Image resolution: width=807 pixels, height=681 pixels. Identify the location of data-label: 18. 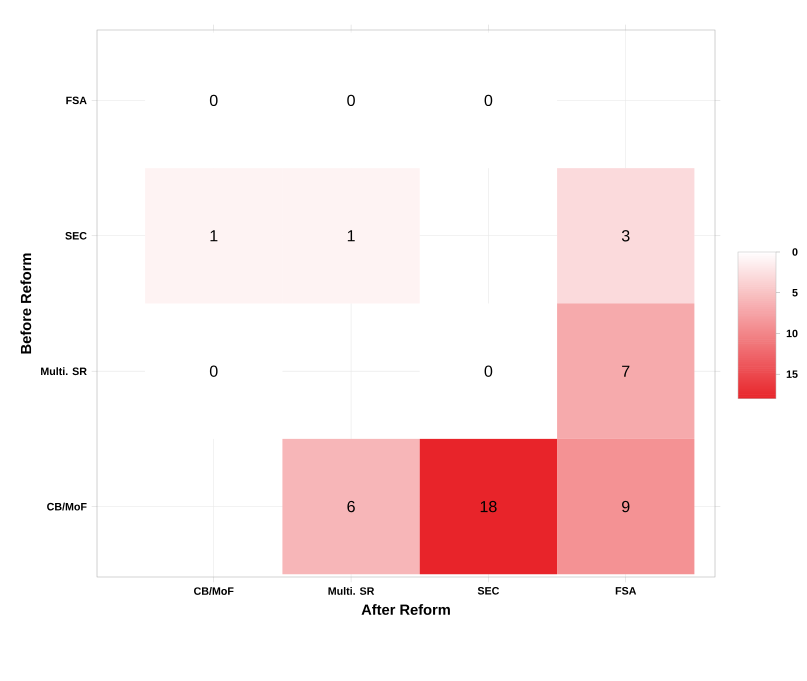
(488, 506).